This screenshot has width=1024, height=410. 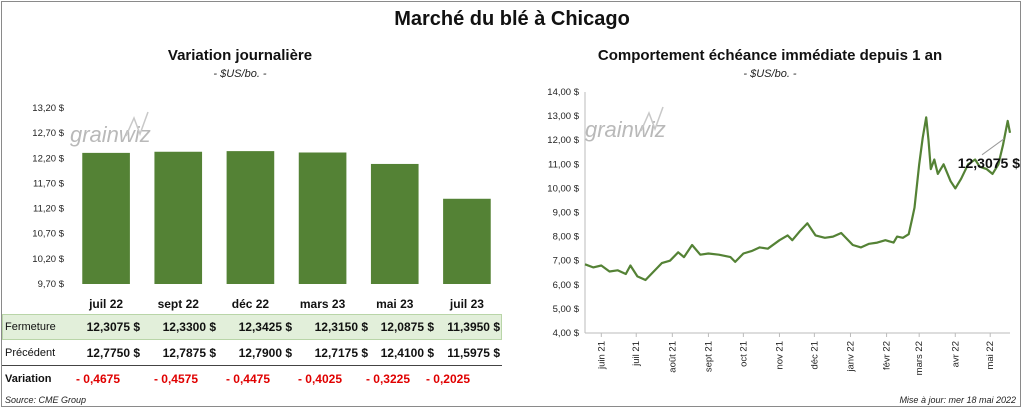 I want to click on fermeture-row-bg, so click(x=252, y=327).